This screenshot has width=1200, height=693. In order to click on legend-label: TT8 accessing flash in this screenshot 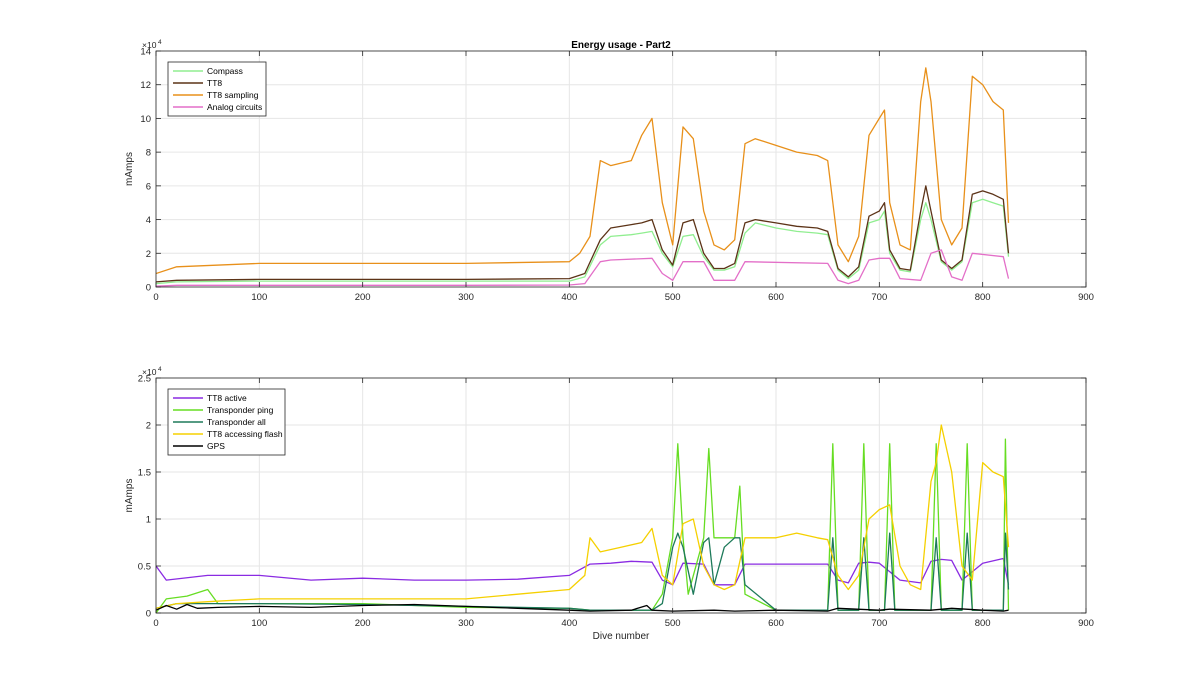, I will do `click(245, 434)`.